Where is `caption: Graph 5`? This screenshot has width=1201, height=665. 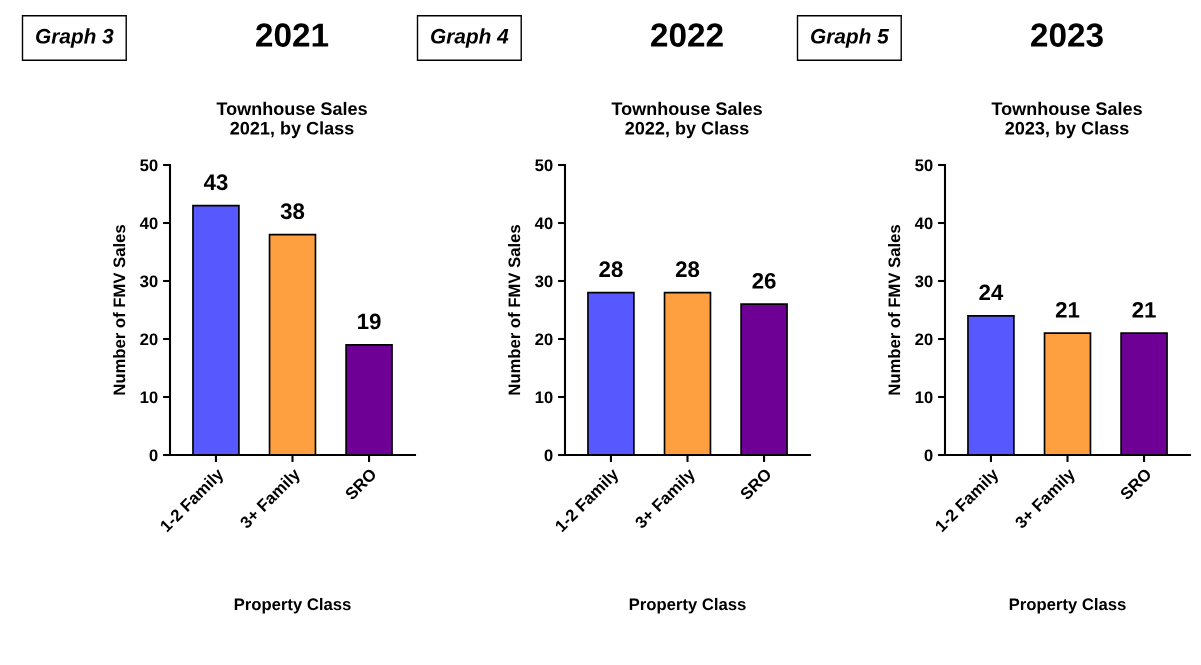 caption: Graph 5 is located at coordinates (850, 38).